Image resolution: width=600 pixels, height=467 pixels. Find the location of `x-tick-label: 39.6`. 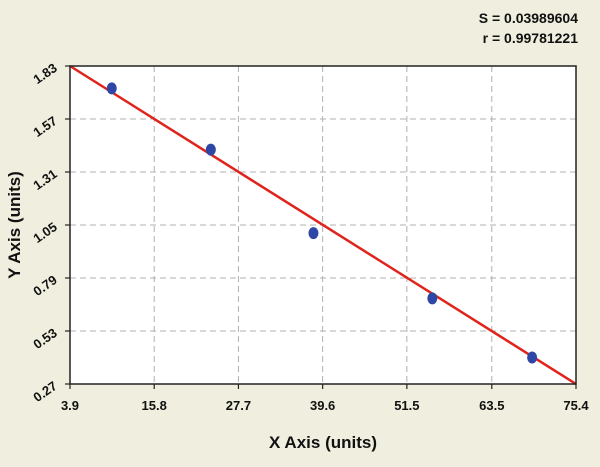

x-tick-label: 39.6 is located at coordinates (322, 405).